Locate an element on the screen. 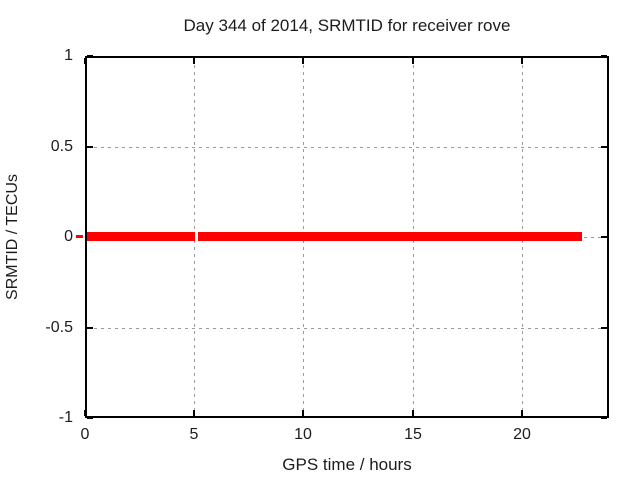 The height and width of the screenshot is (480, 640). x-tick-label: 0 is located at coordinates (85, 434).